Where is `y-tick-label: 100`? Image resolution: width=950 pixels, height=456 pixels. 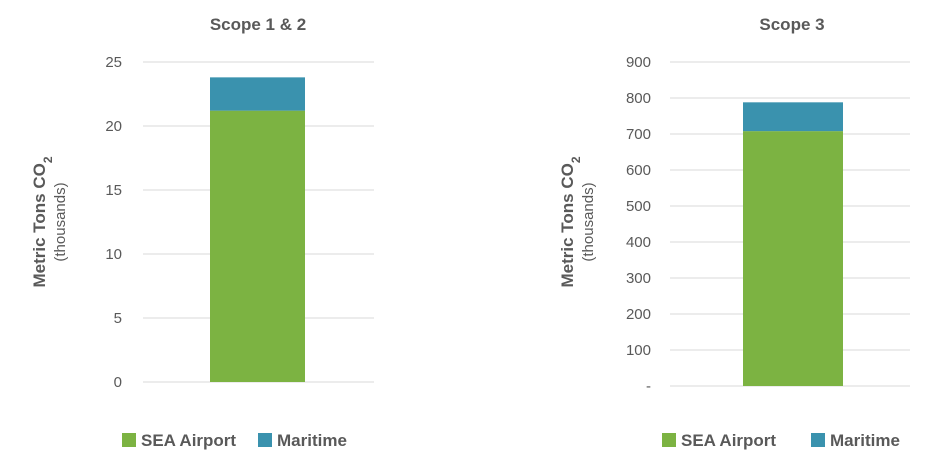 y-tick-label: 100 is located at coordinates (638, 350).